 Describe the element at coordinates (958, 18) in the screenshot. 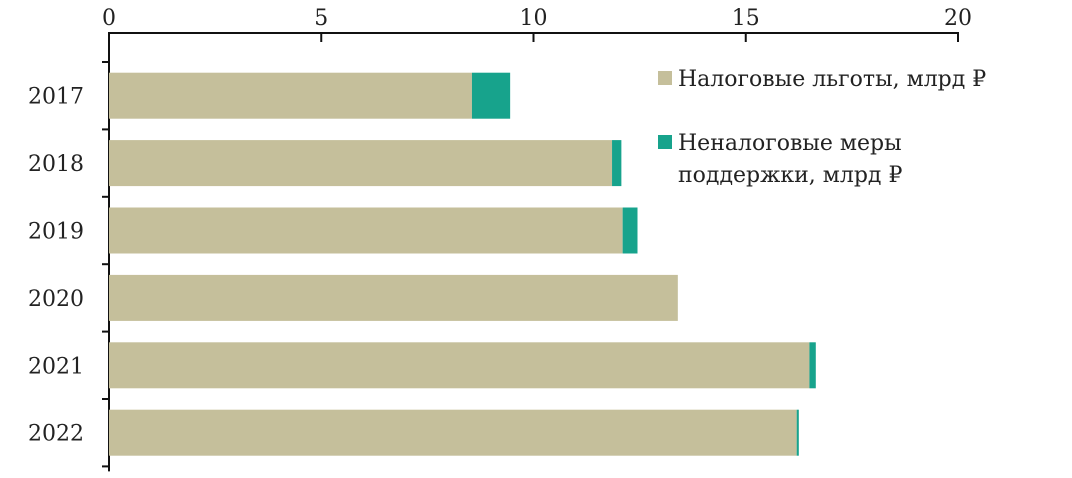

I see `x-tick-label: 20` at that location.